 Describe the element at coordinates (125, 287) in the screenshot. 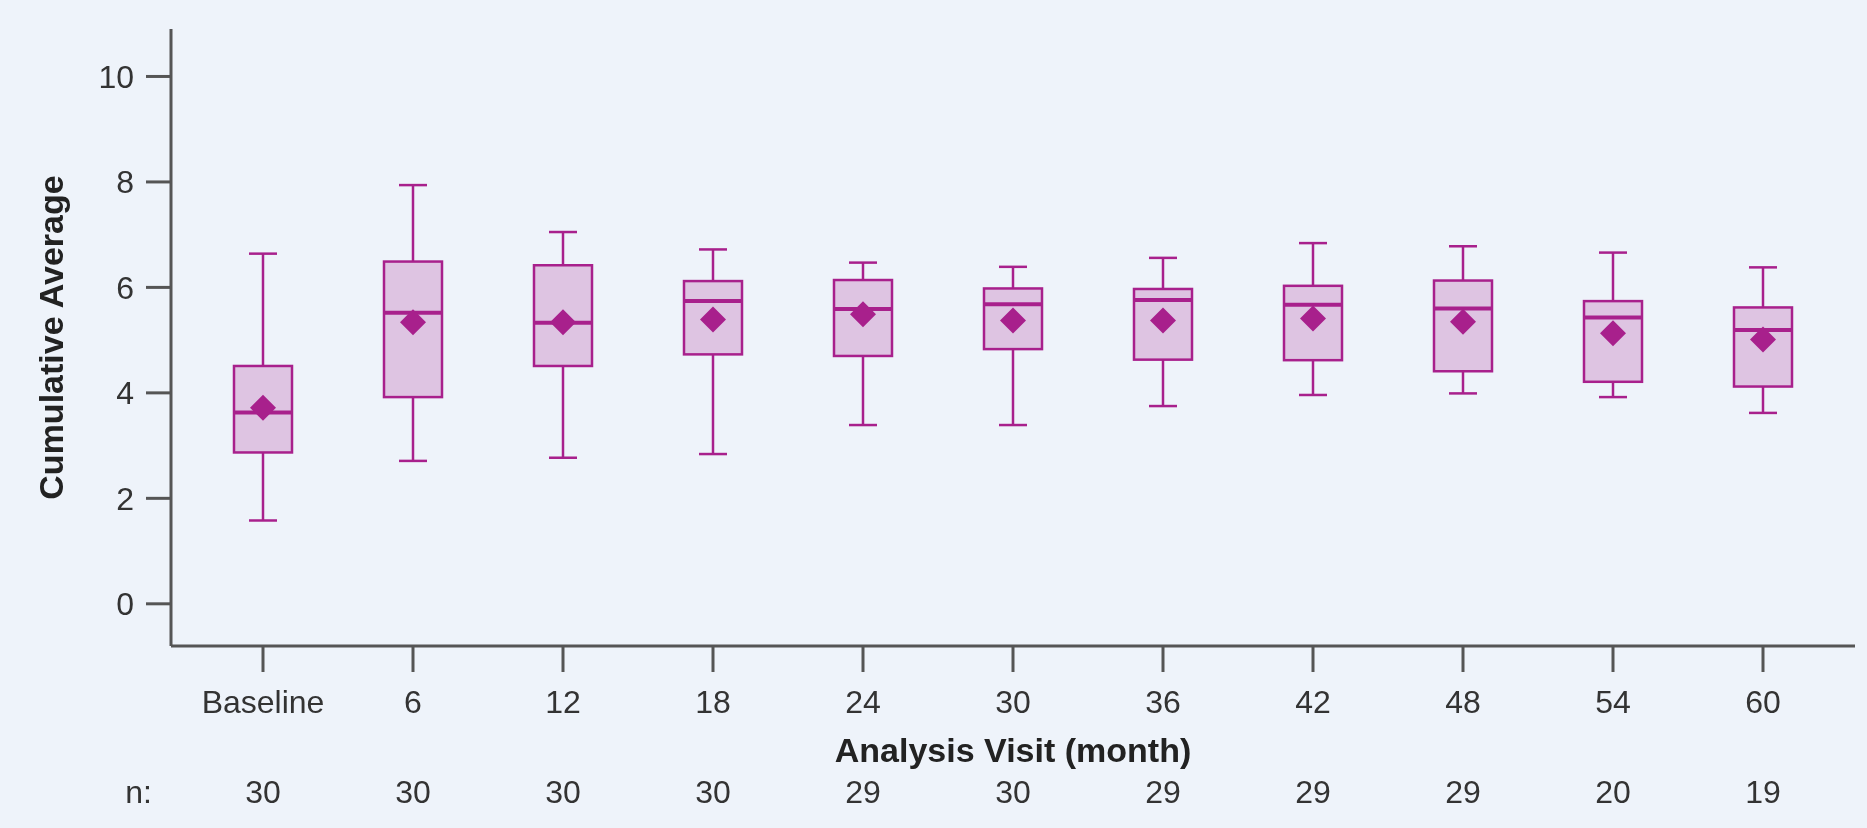

I see `y-tick-label: 6` at that location.